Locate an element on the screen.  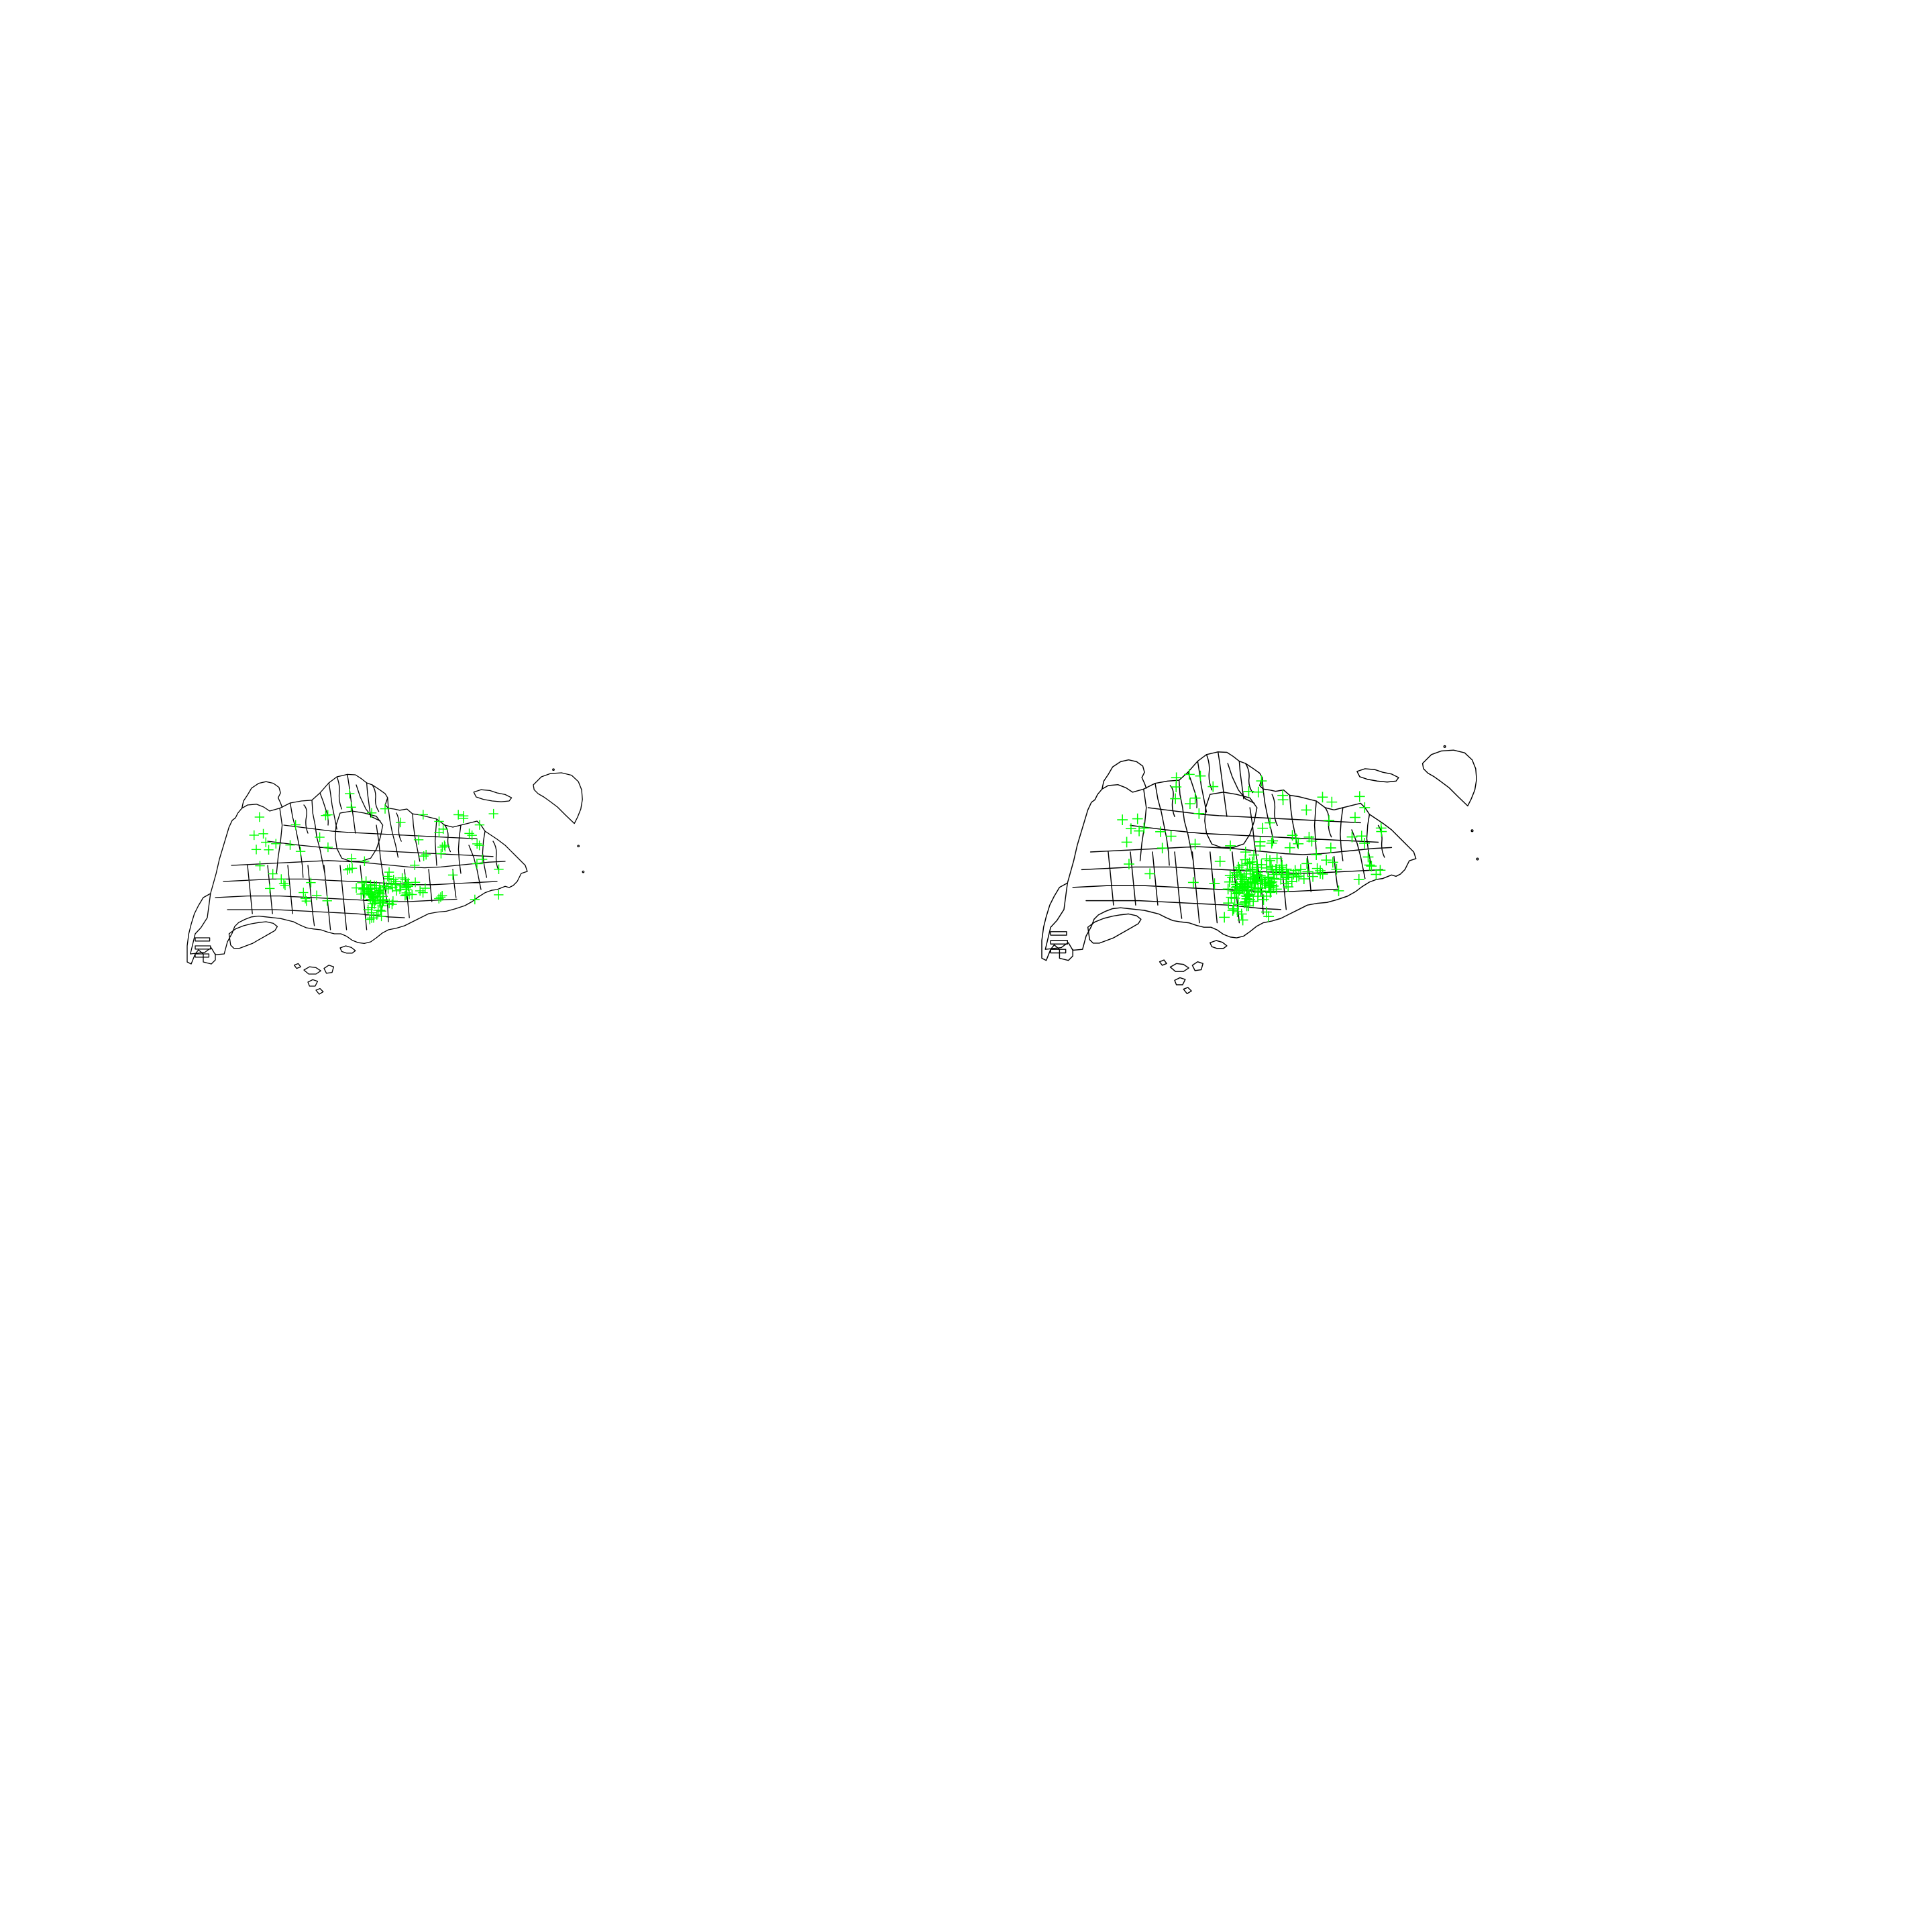
right-map-panel is located at coordinates (1260, 869).